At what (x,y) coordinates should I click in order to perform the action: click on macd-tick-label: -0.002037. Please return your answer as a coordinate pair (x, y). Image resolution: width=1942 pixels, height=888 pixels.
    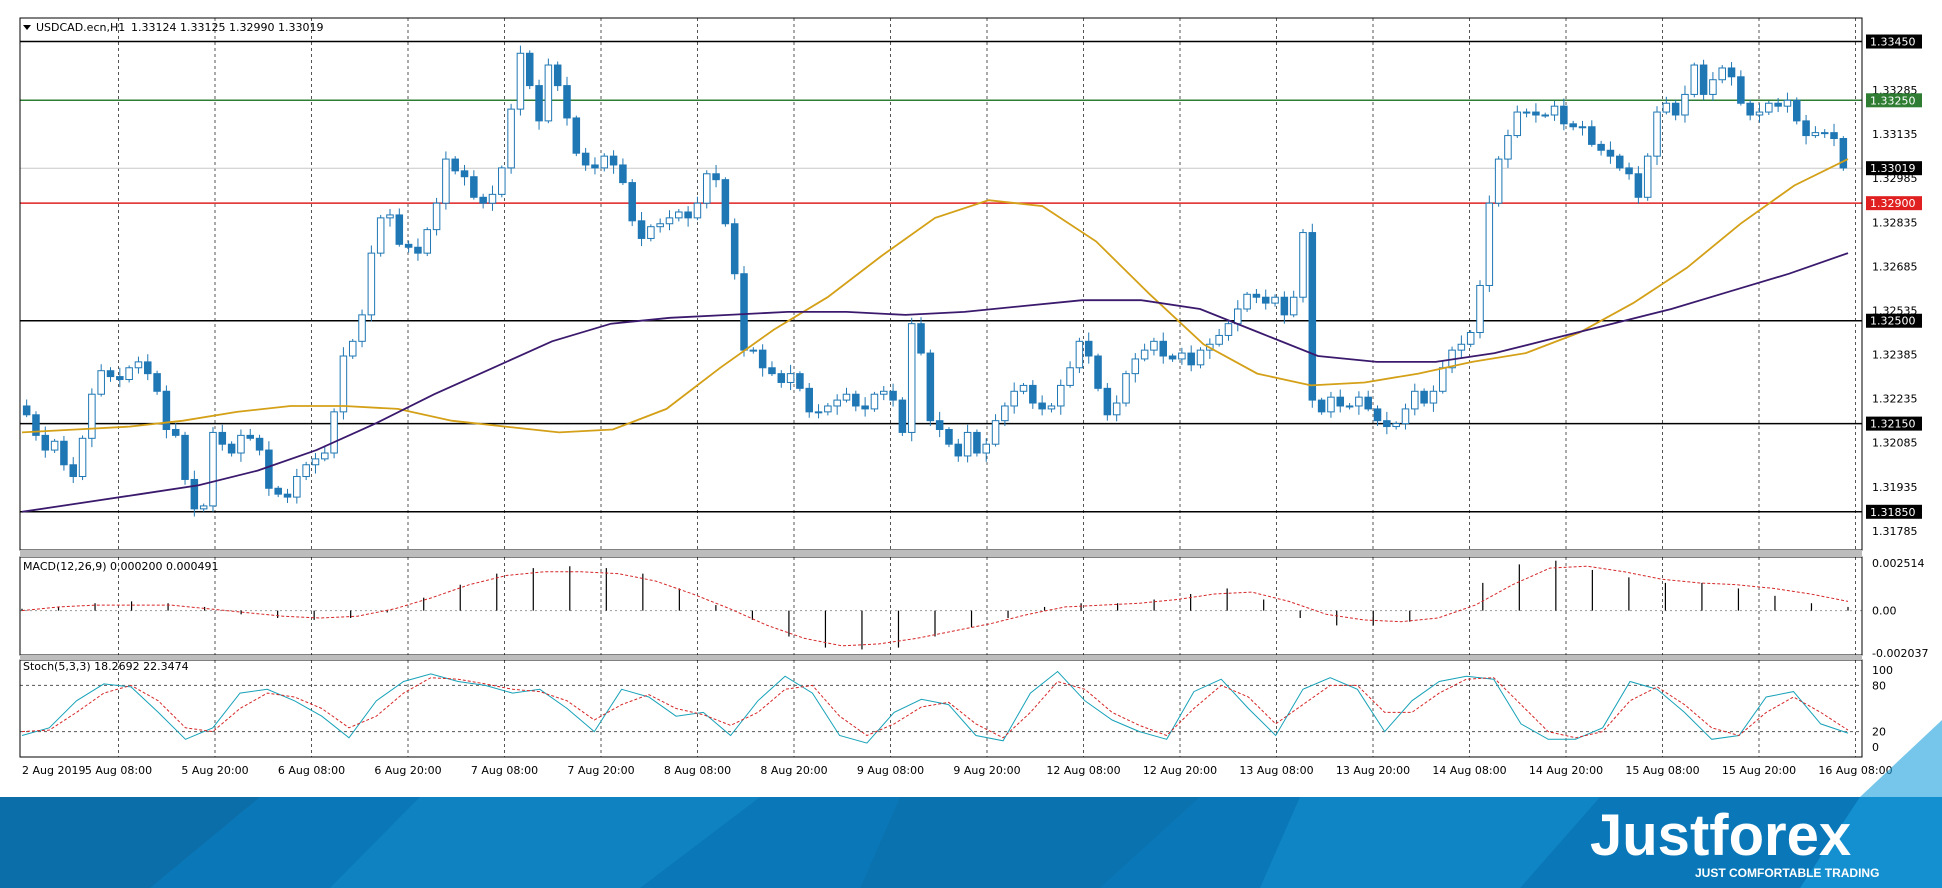
    Looking at the image, I should click on (1900, 653).